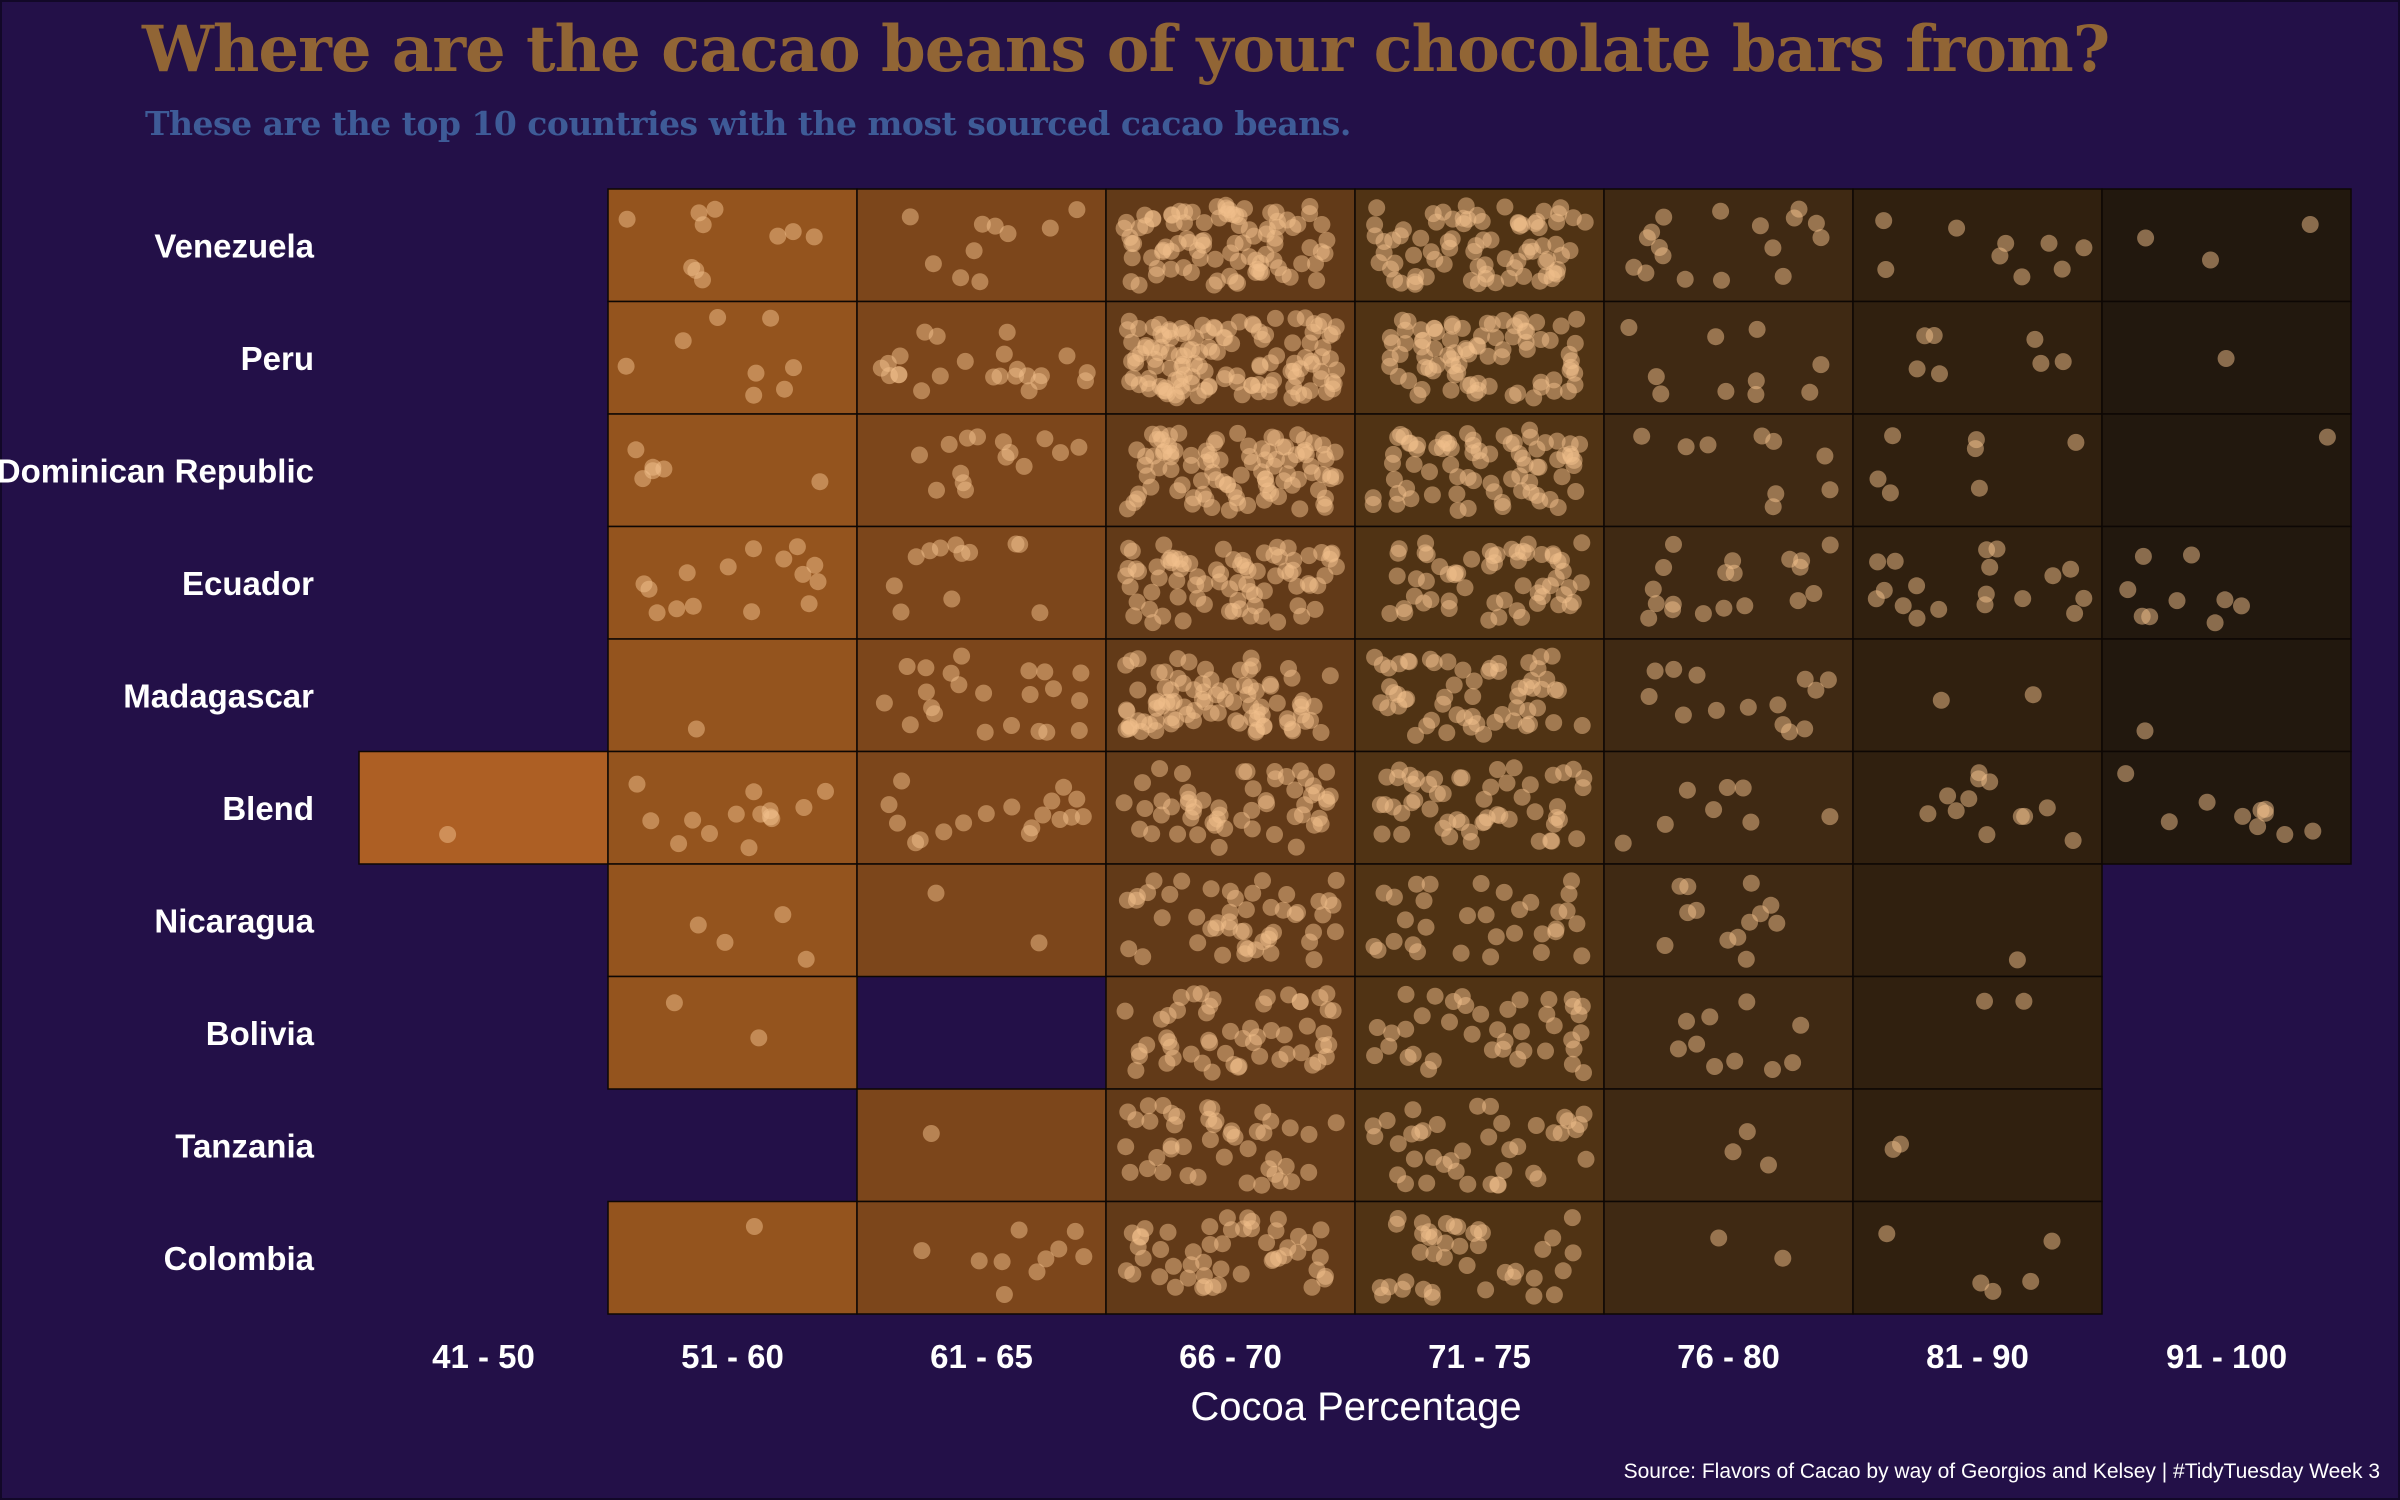  I want to click on x-tick-label: 76 - 80, so click(1728, 1356).